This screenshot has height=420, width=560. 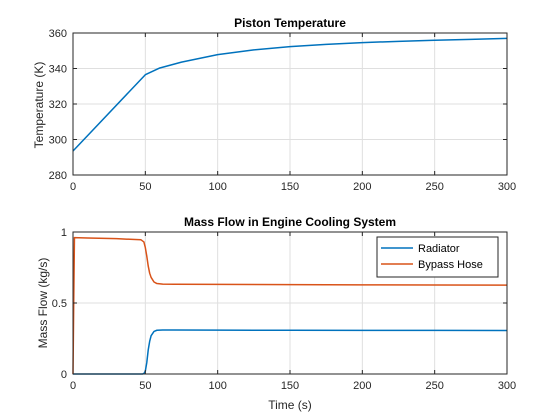 I want to click on y-tick-label: 280, so click(x=58, y=176).